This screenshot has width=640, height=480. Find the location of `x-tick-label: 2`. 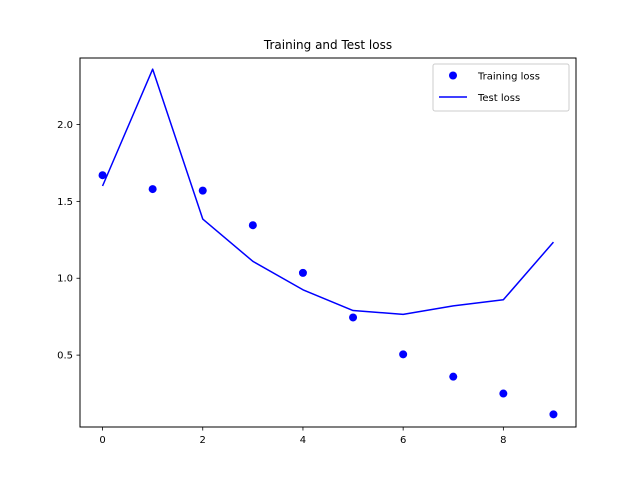

x-tick-label: 2 is located at coordinates (203, 440).